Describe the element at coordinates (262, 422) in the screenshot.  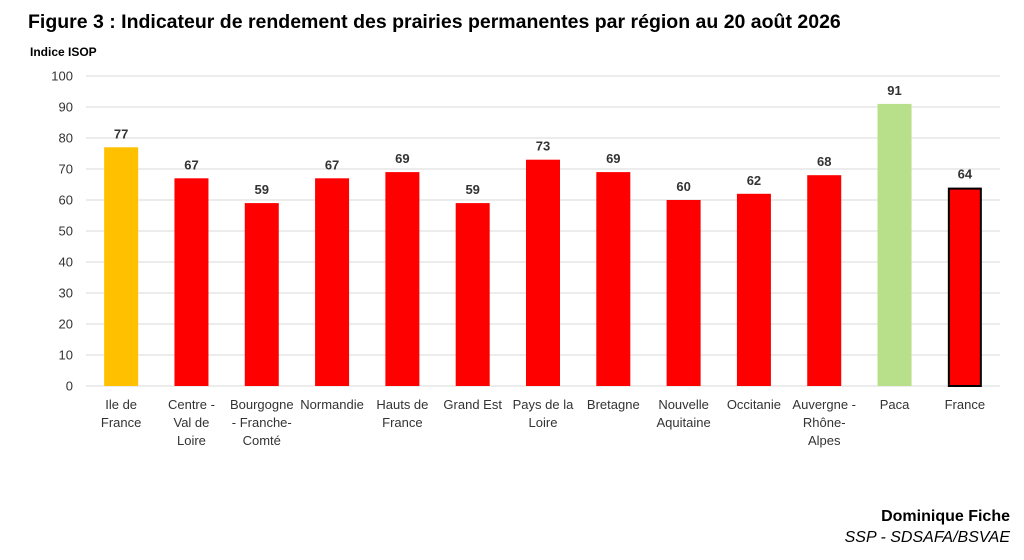
I see `x-tick-label: - Franche-` at that location.